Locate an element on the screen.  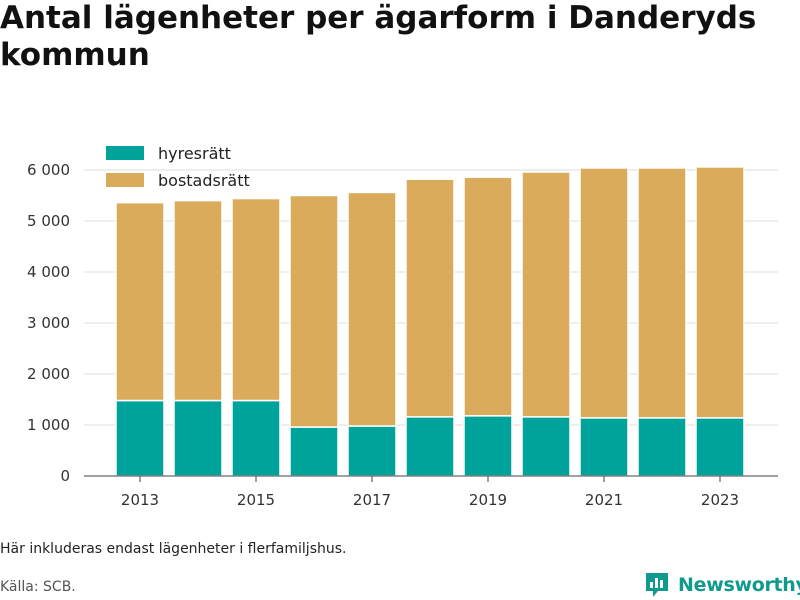
bar-bostadsratt-2019 is located at coordinates (488, 296).